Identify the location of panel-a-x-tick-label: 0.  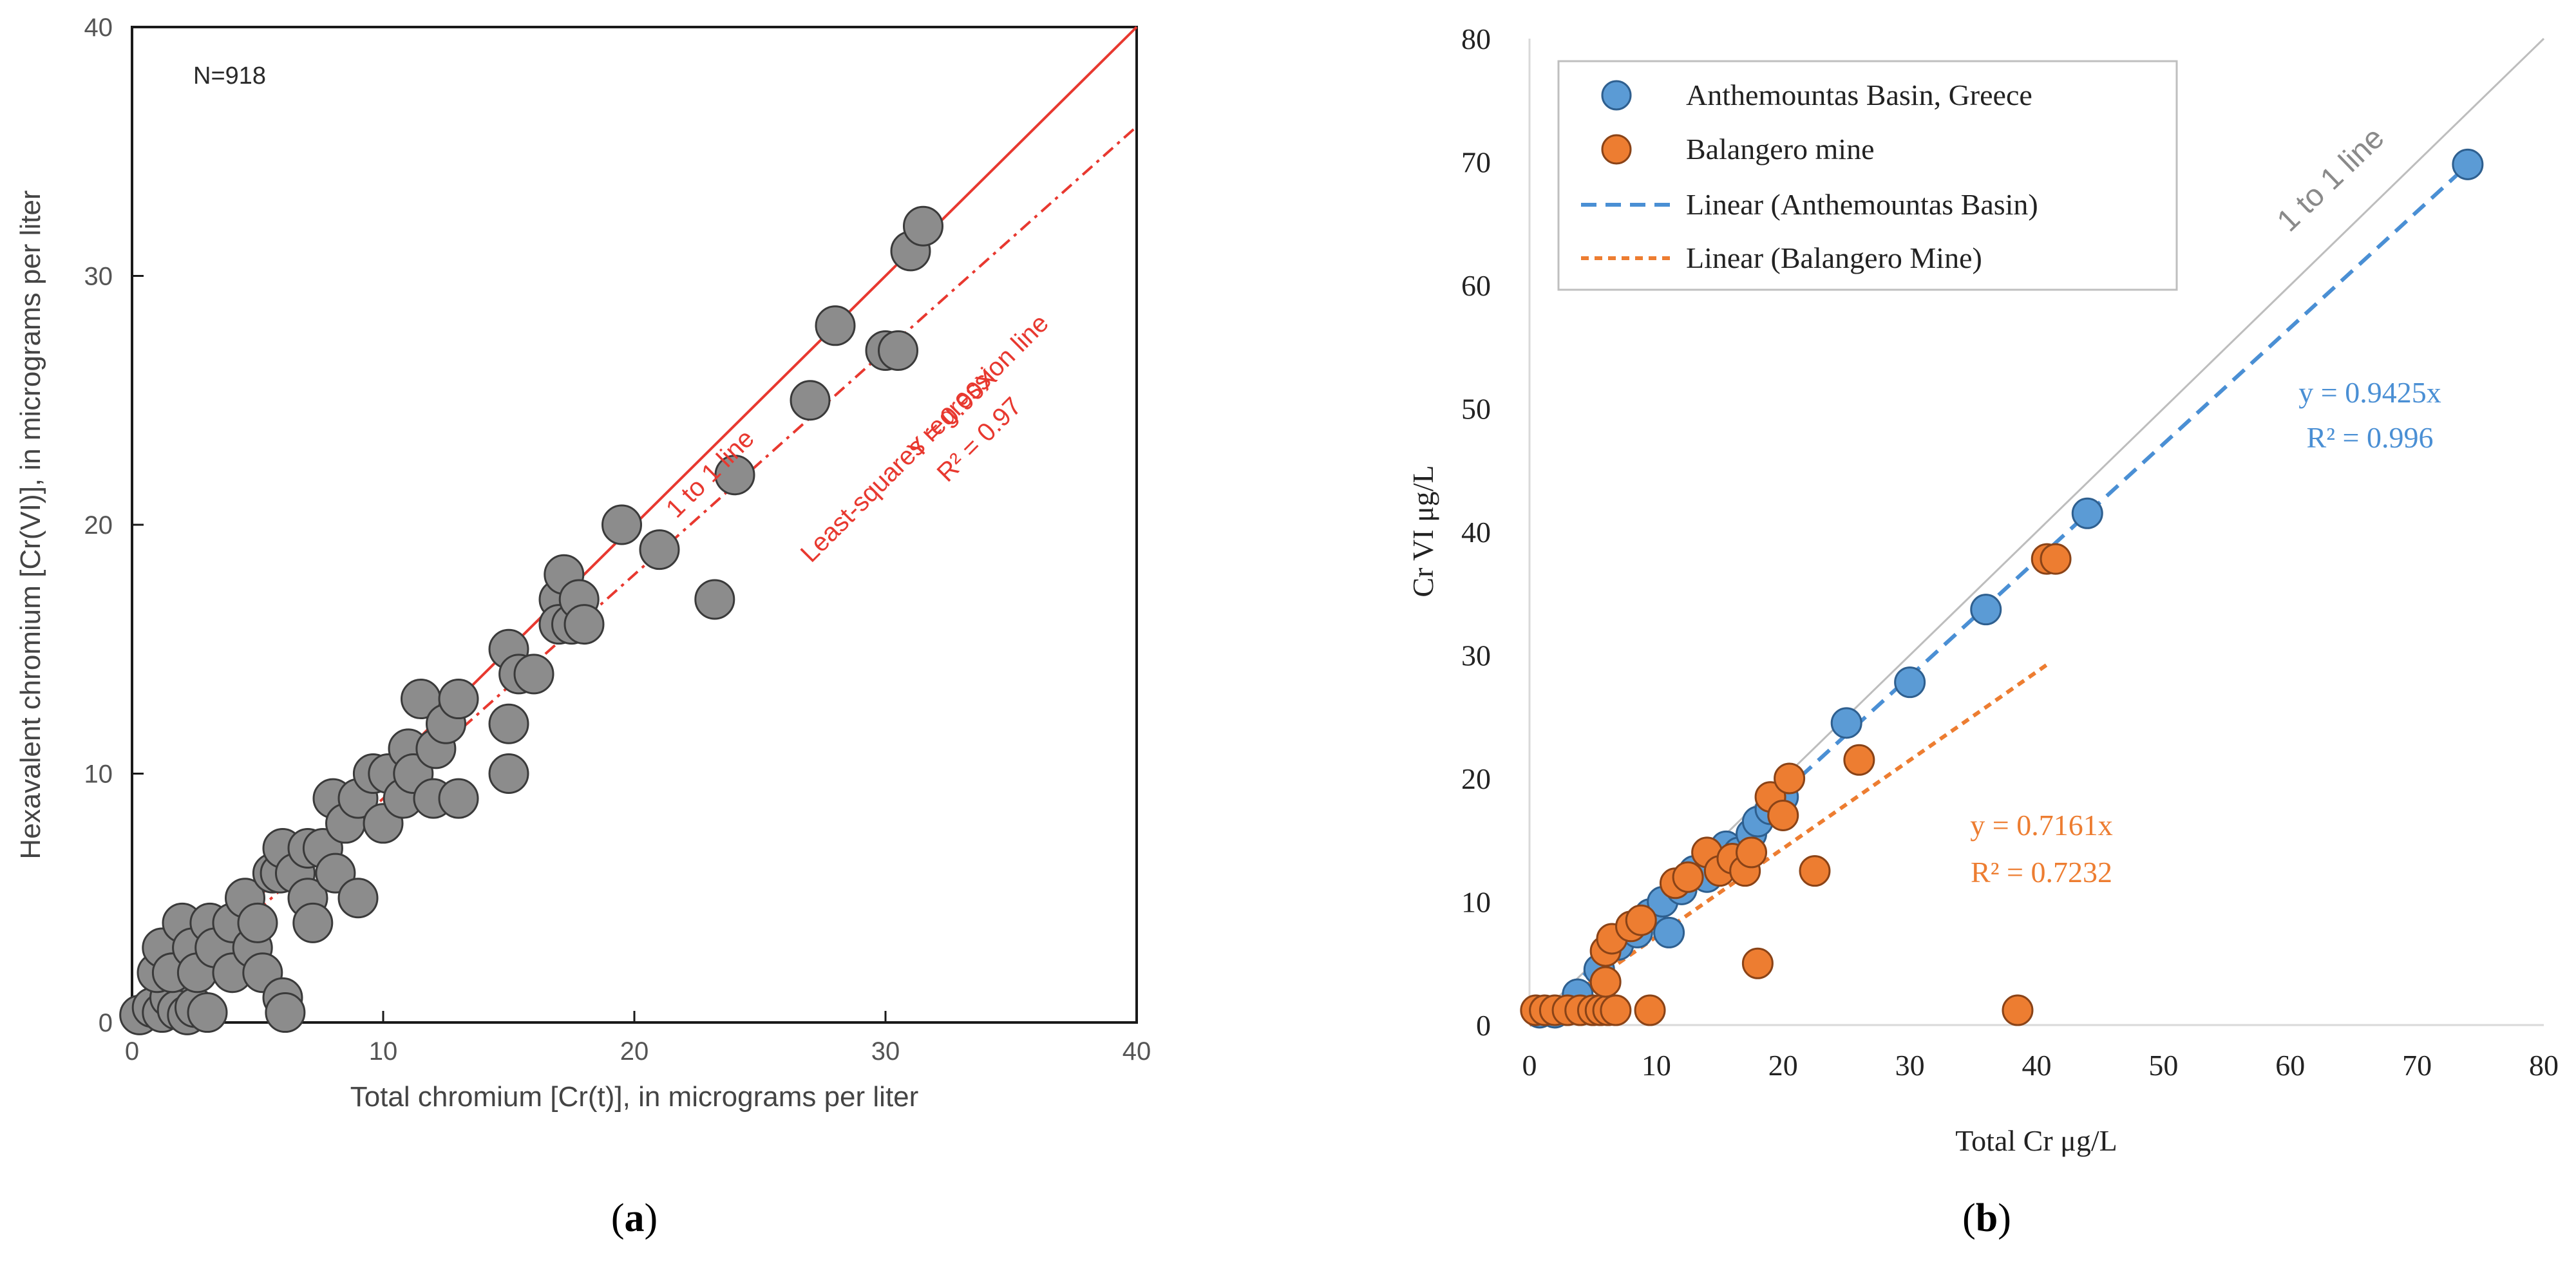
(132, 1051).